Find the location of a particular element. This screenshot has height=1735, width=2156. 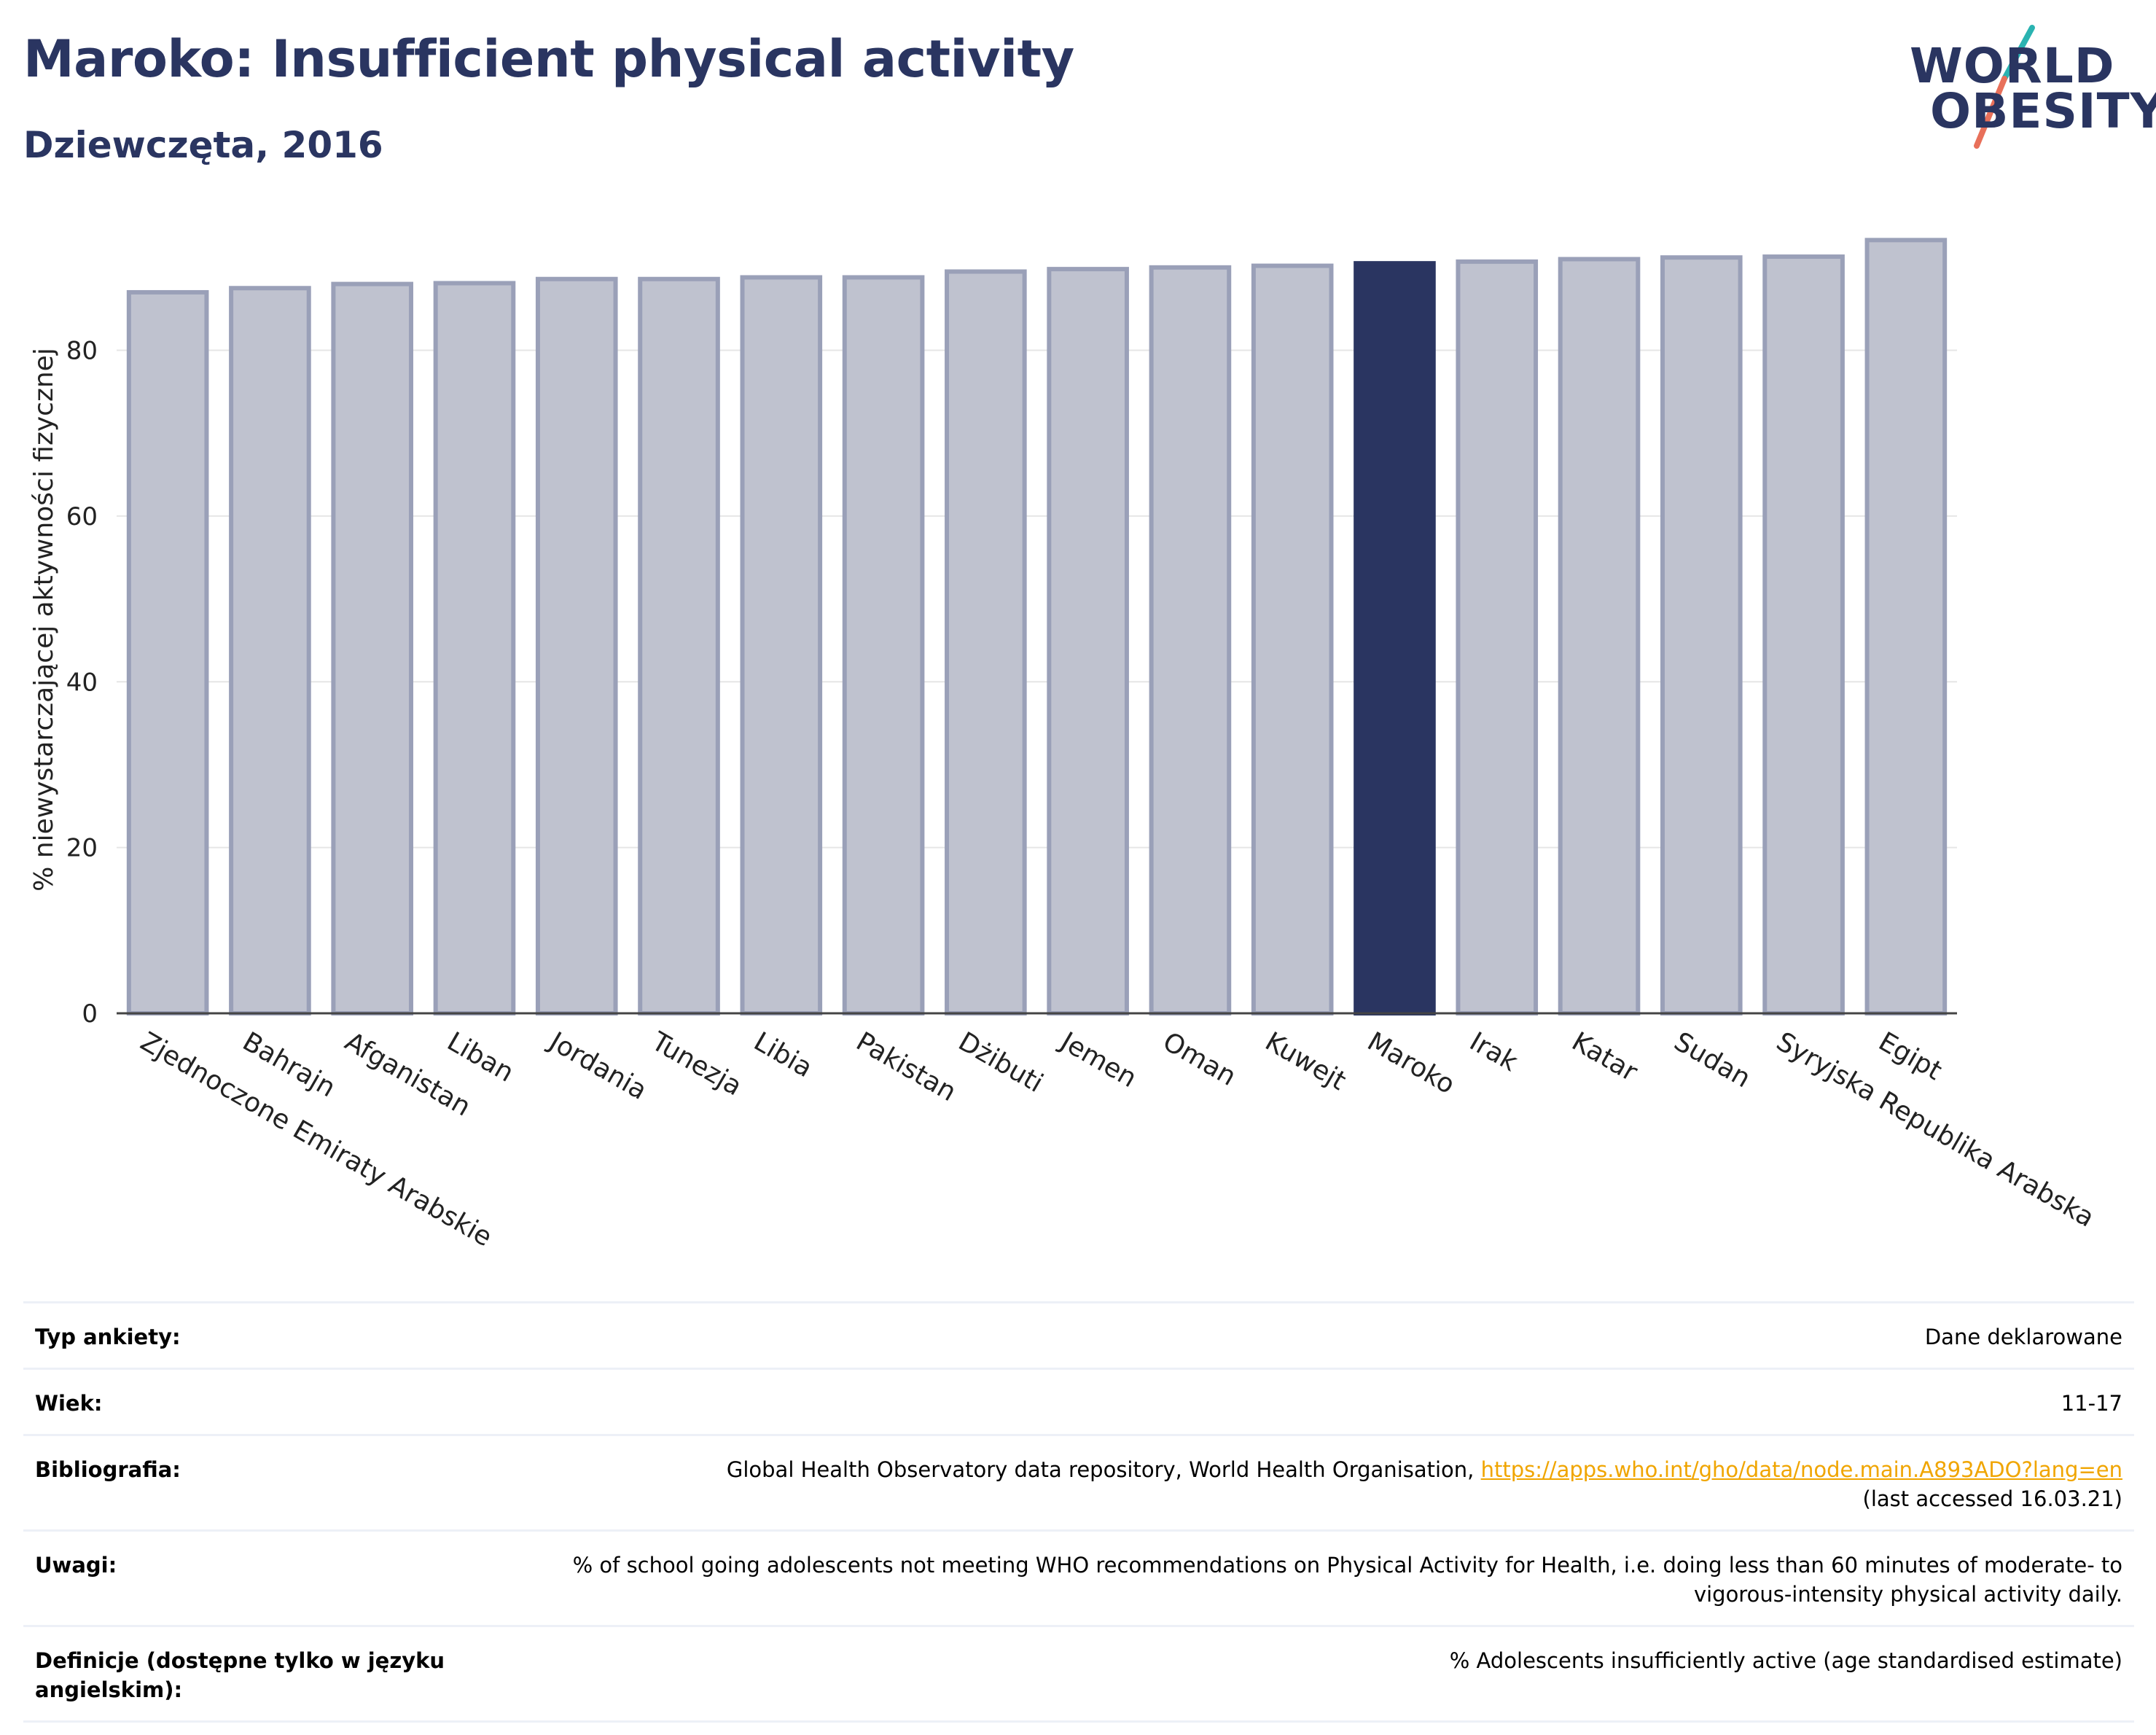

y-tick-label: 80 is located at coordinates (82, 351).